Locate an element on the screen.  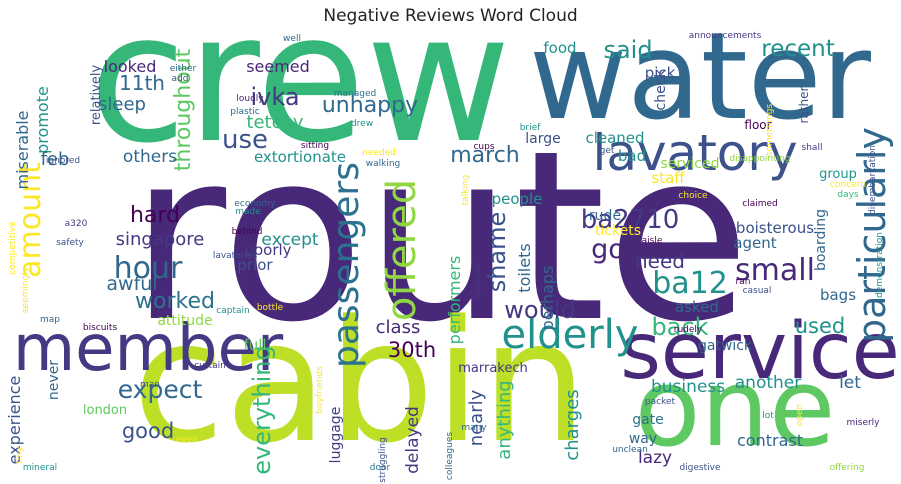
word-man: man is located at coordinates (150, 385).